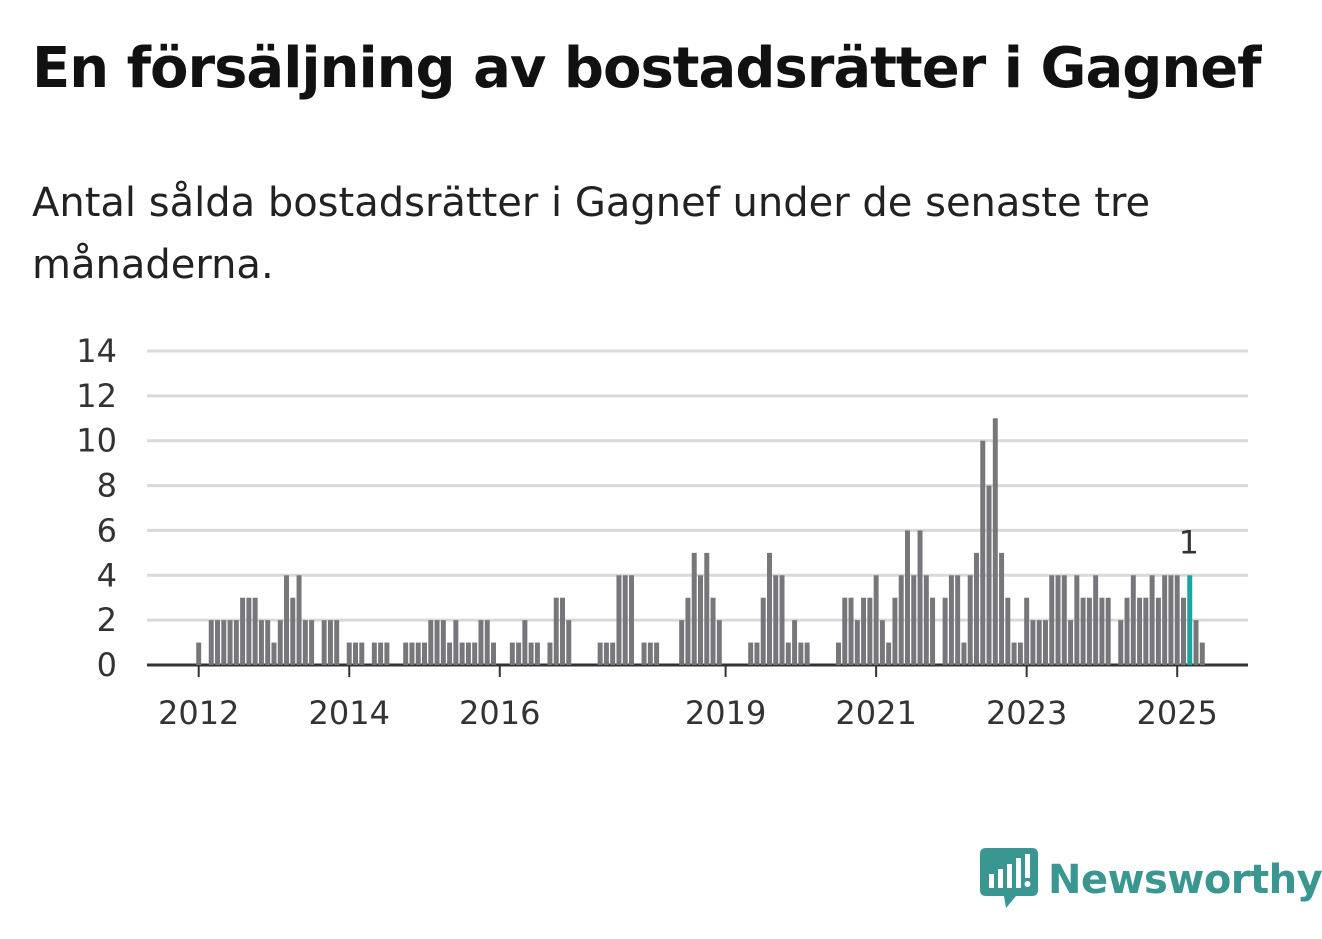 The height and width of the screenshot is (939, 1322). Describe the element at coordinates (725, 713) in the screenshot. I see `x-tick-label: 2019` at that location.